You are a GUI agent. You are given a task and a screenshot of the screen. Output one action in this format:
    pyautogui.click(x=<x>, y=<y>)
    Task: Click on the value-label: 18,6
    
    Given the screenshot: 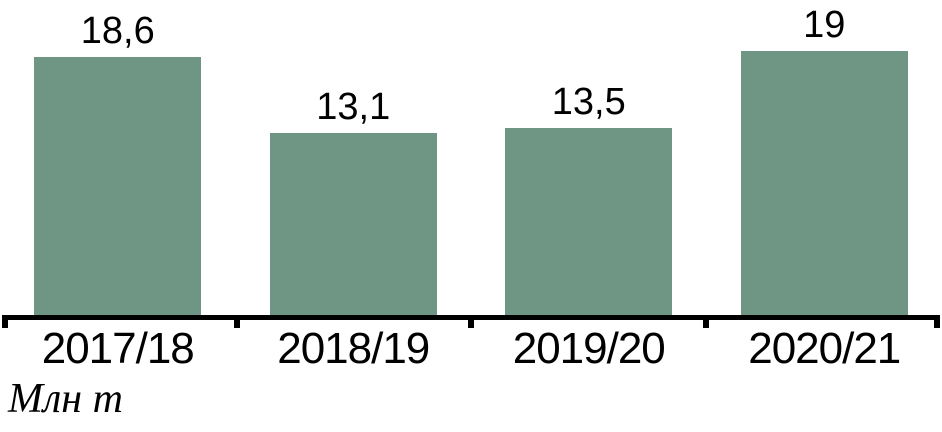 What is the action you would take?
    pyautogui.click(x=117, y=31)
    